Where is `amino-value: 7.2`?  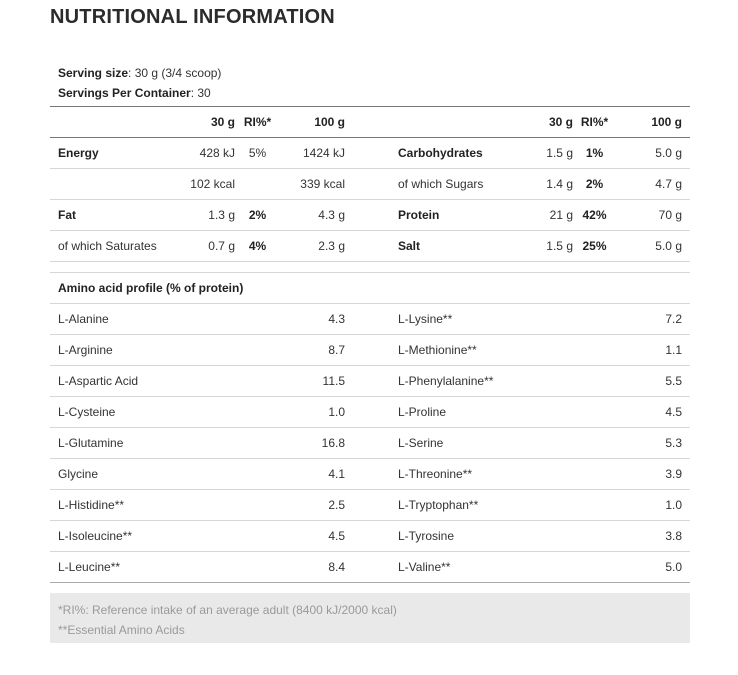
amino-value: 7.2 is located at coordinates (649, 319).